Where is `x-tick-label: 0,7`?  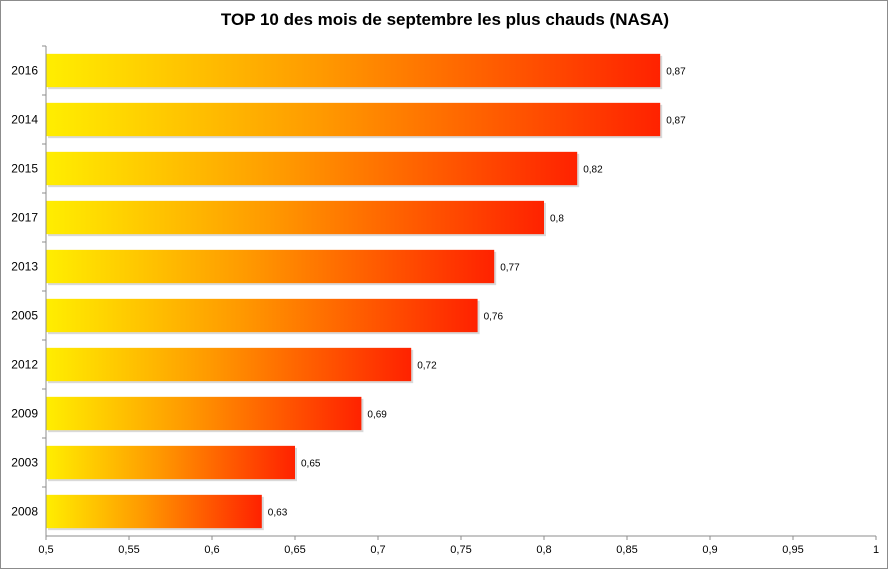
x-tick-label: 0,7 is located at coordinates (377, 550).